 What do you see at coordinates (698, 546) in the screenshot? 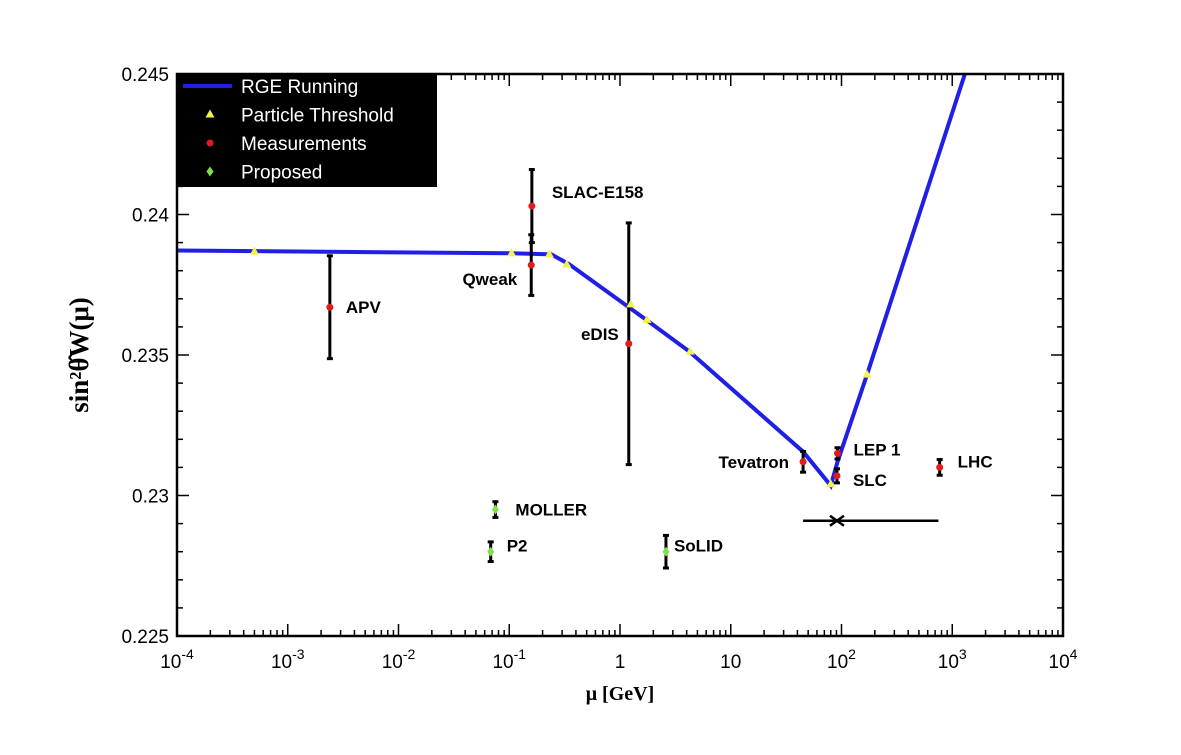
I see `point-label: SoLID` at bounding box center [698, 546].